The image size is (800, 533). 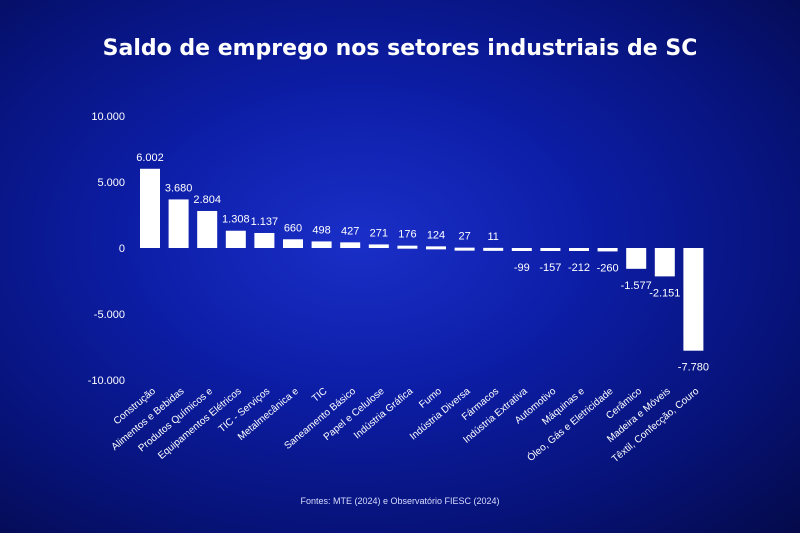 What do you see at coordinates (664, 293) in the screenshot?
I see `data-label: -2.151` at bounding box center [664, 293].